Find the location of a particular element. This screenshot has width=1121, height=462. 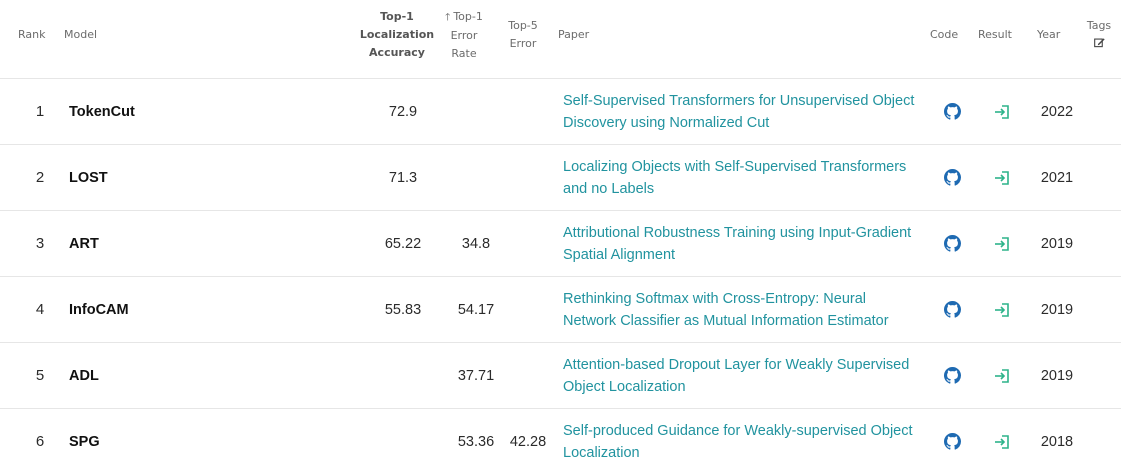

header-top5-err-line1: Top-5 is located at coordinates (523, 25).